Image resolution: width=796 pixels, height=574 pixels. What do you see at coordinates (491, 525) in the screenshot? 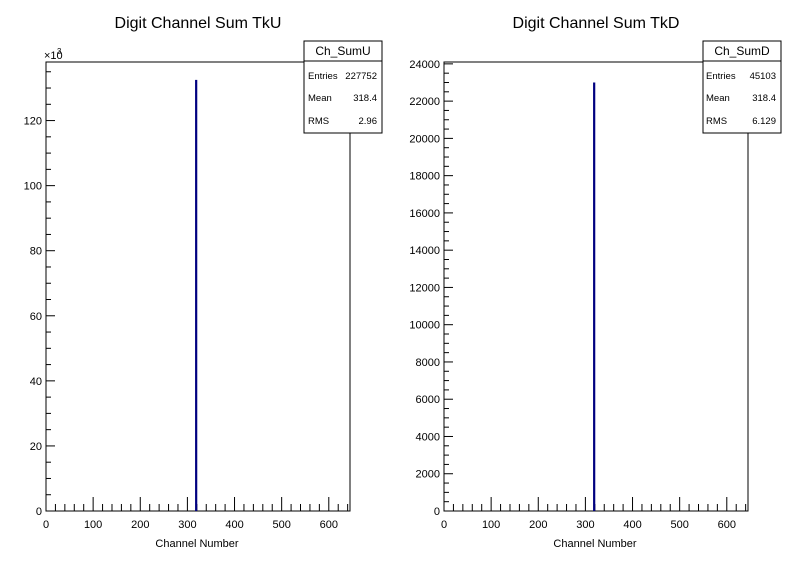
I see `right-x-tick-label: 100` at bounding box center [491, 525].